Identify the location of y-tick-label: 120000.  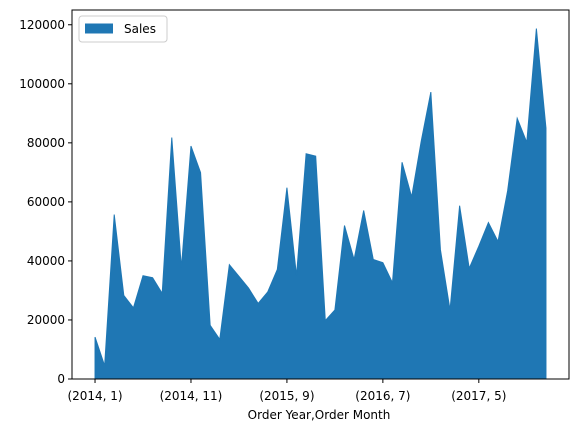
(42, 25).